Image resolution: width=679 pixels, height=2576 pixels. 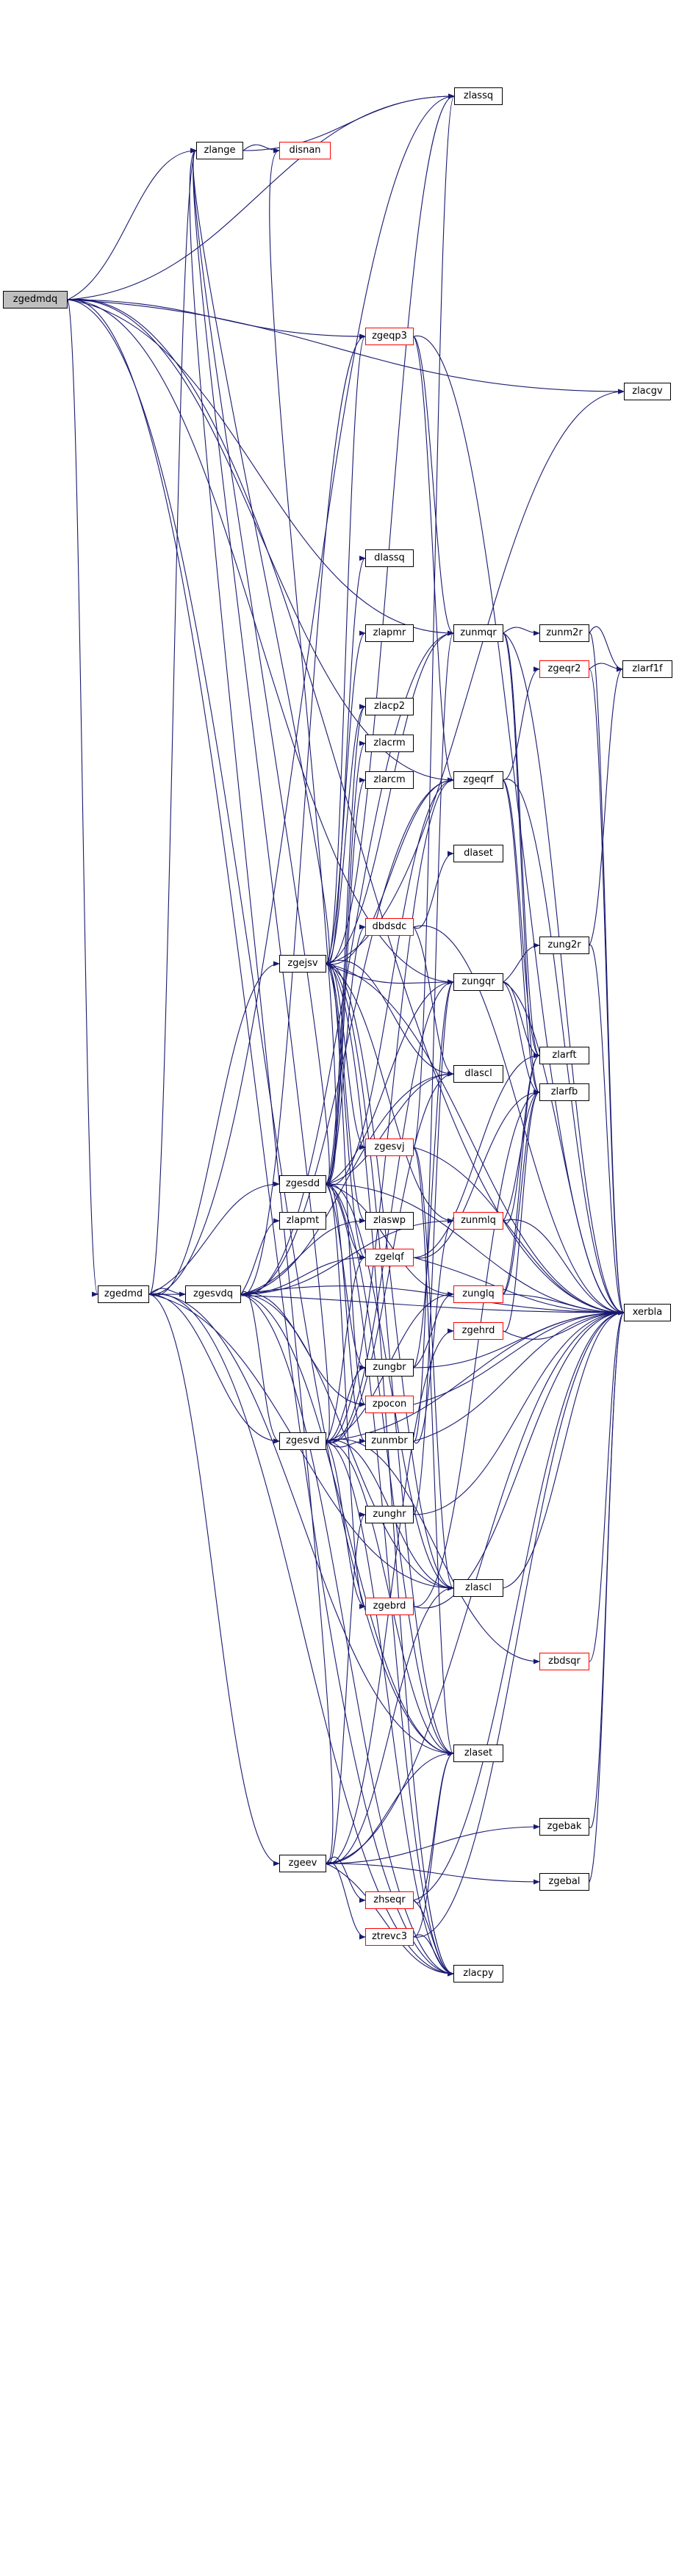 What do you see at coordinates (564, 1055) in the screenshot?
I see `node-zlarft: zlarft` at bounding box center [564, 1055].